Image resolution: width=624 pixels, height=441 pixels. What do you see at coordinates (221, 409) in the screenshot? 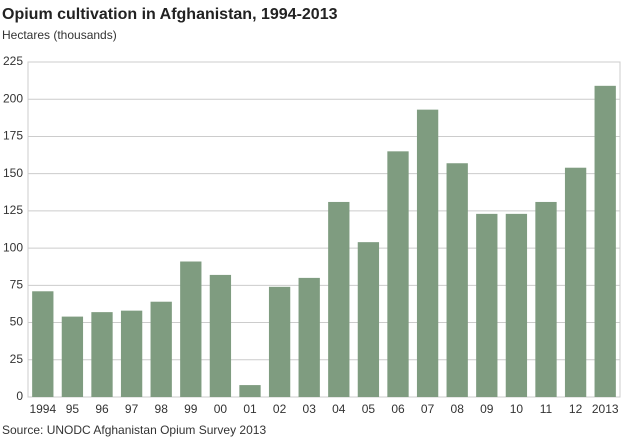
I see `x-tick-label: 00` at bounding box center [221, 409].